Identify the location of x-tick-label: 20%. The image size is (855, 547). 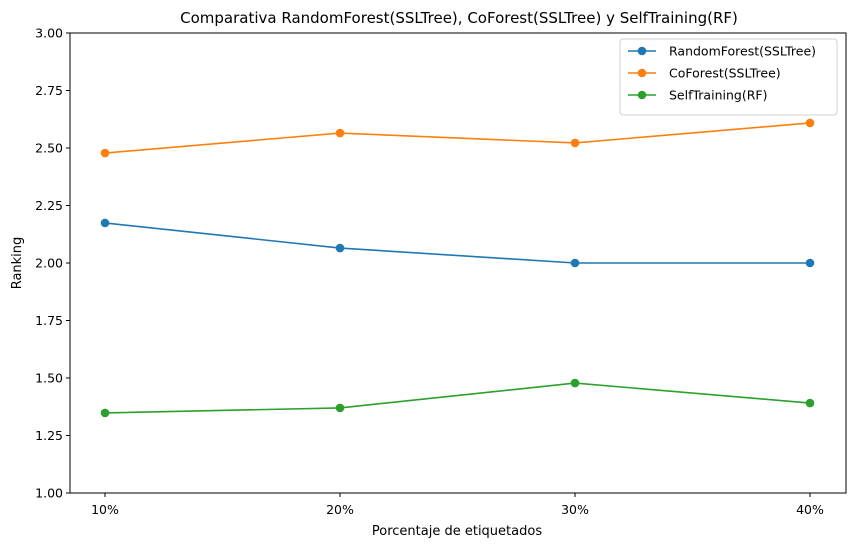
(340, 509).